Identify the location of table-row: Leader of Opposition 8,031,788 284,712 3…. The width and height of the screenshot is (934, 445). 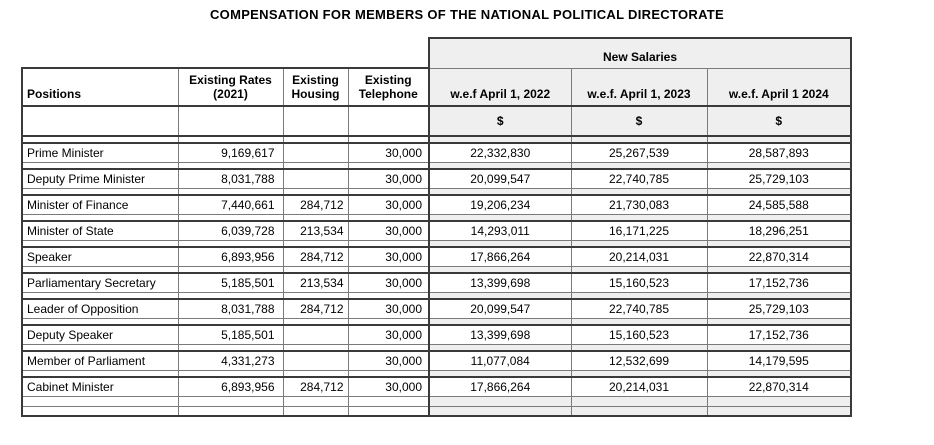
(437, 308).